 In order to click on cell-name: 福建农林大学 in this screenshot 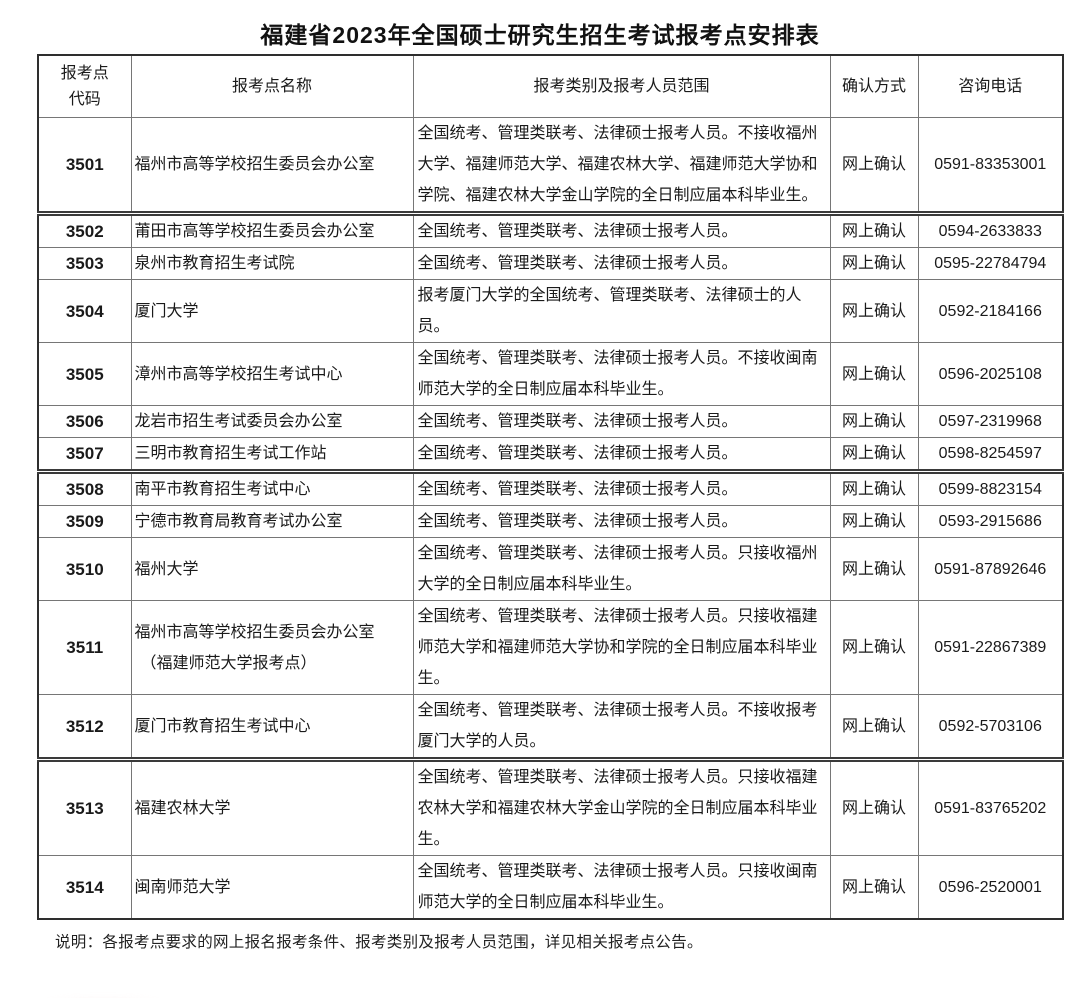, I will do `click(272, 807)`.